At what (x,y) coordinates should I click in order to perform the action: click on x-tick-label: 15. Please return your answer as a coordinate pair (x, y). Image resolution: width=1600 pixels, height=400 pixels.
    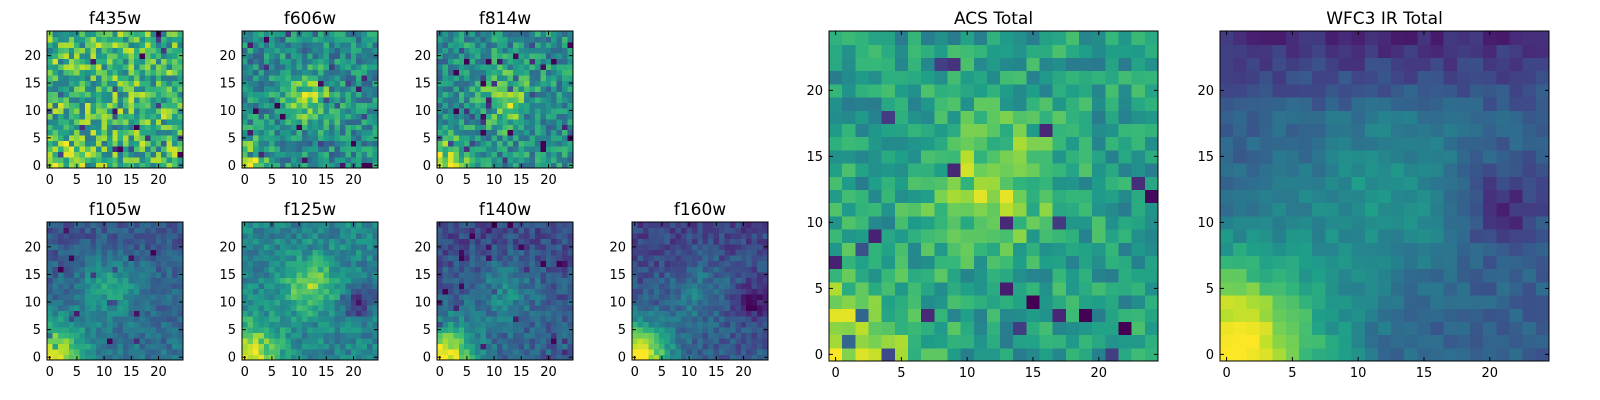
    Looking at the image, I should click on (326, 372).